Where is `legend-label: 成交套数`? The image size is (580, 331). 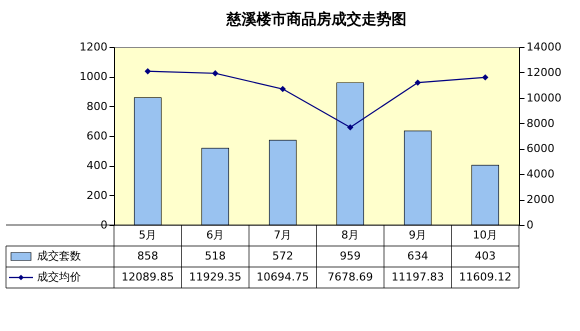 legend-label: 成交套数 is located at coordinates (59, 256).